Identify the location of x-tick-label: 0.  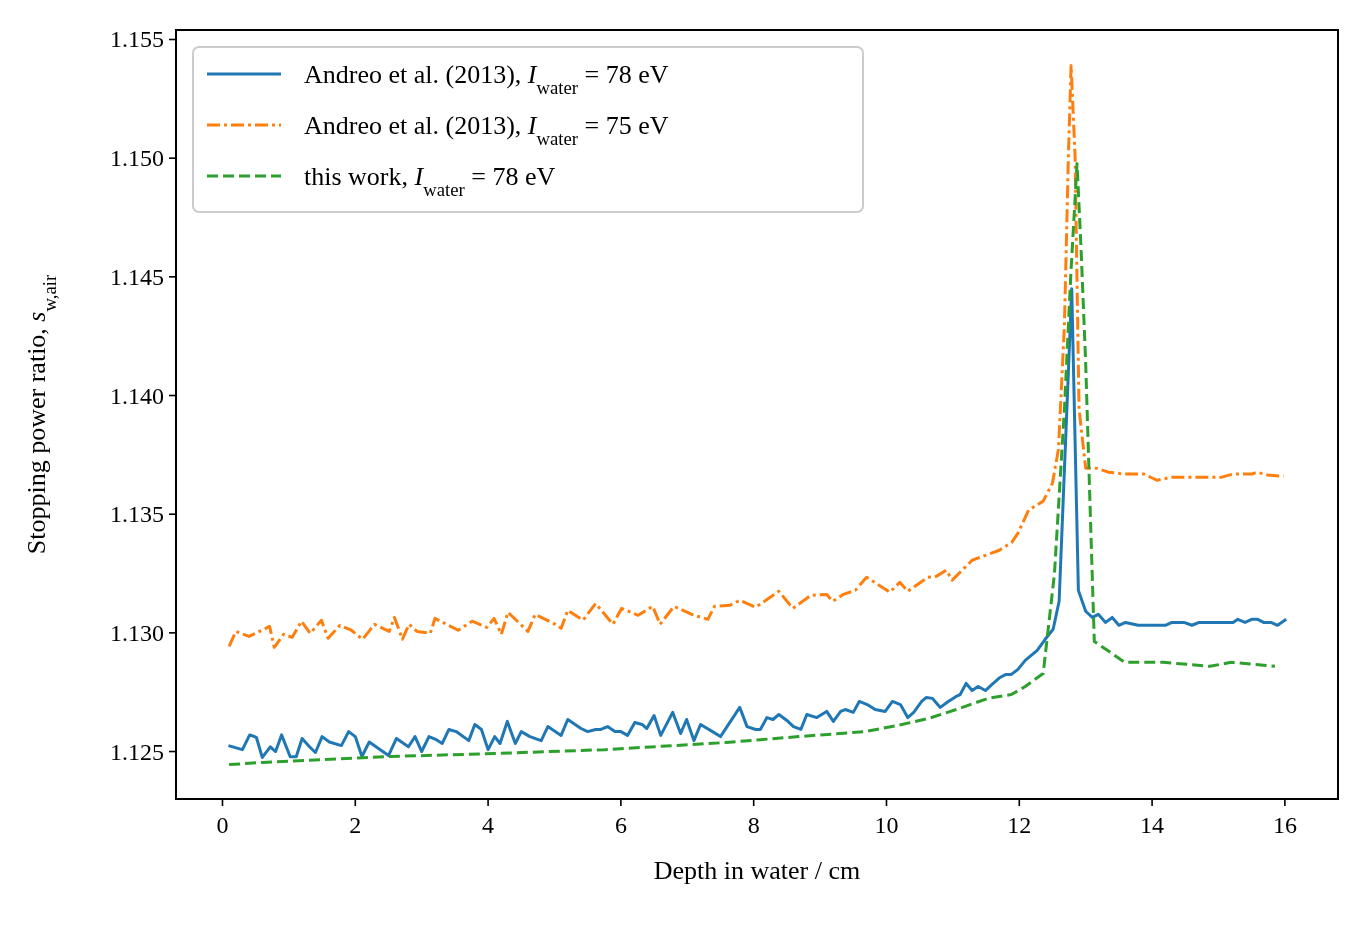
(222, 825).